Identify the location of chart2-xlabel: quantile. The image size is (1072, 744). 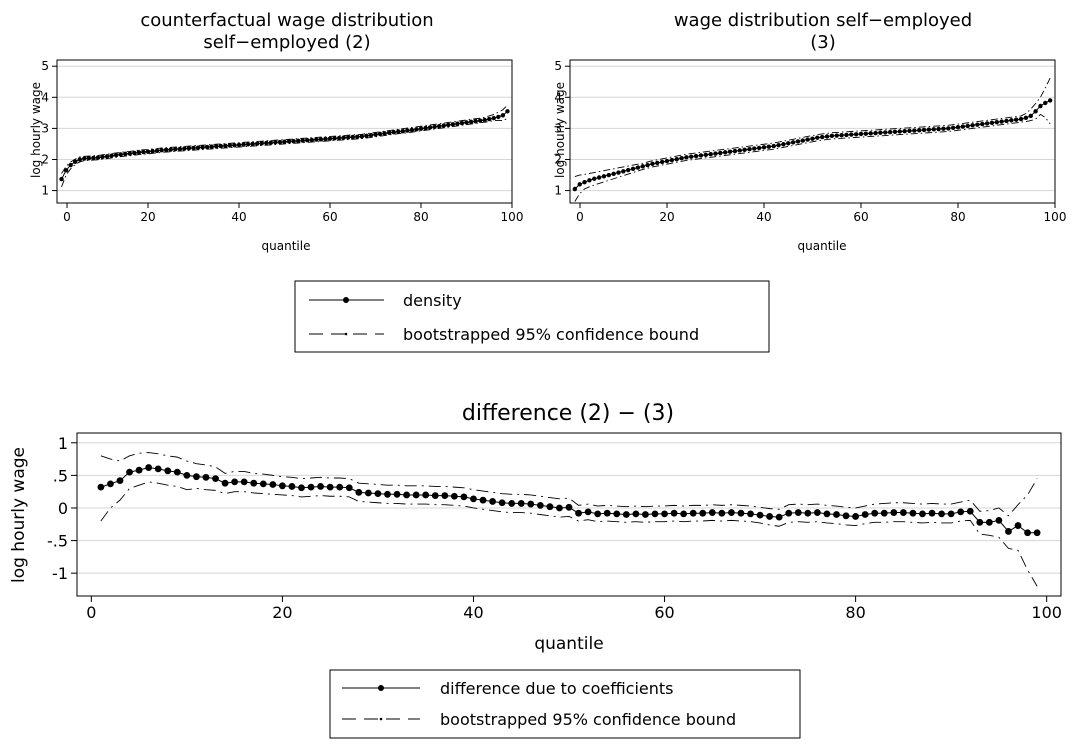
(822, 246).